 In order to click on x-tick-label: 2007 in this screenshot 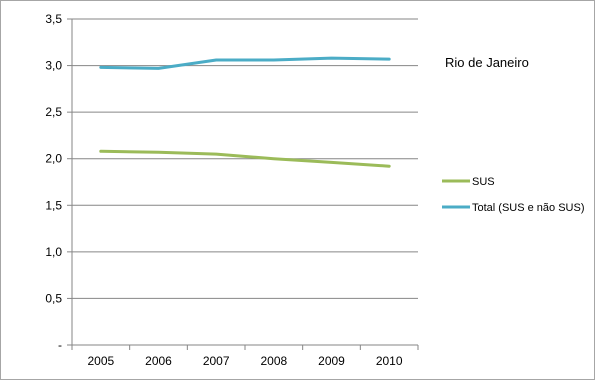, I will do `click(216, 361)`.